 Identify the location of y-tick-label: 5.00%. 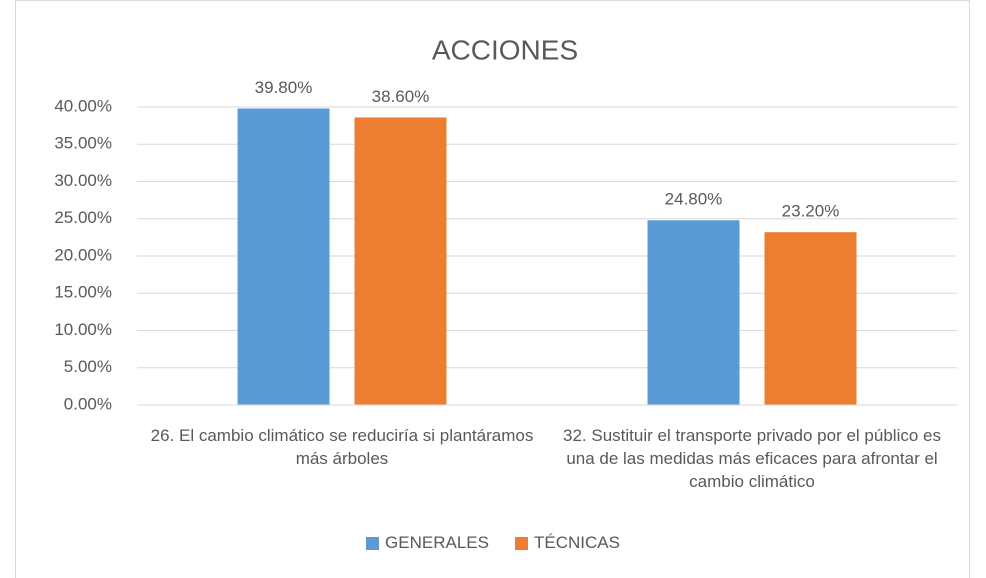
(88, 366).